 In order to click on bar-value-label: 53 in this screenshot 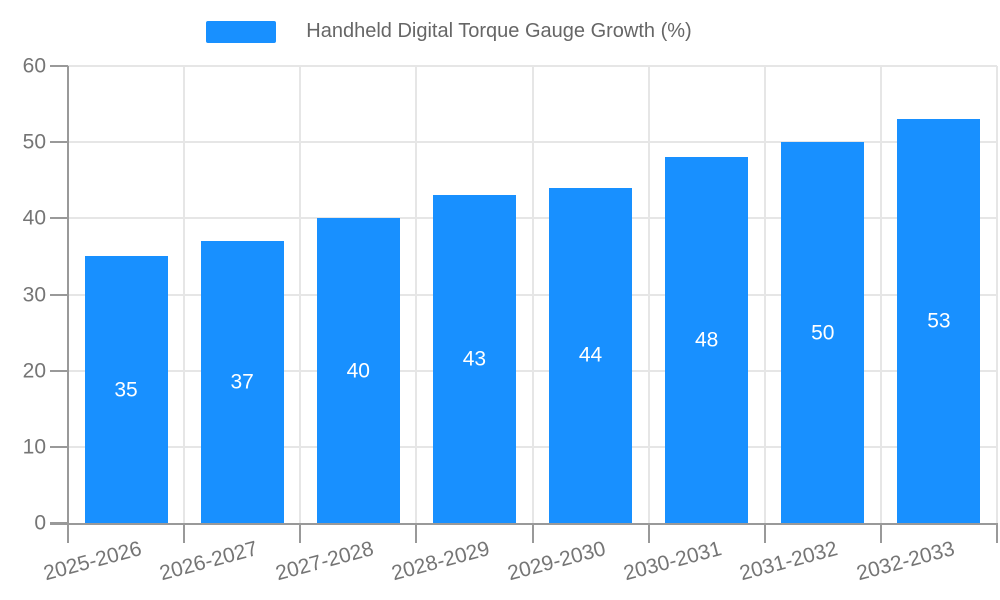, I will do `click(939, 321)`.